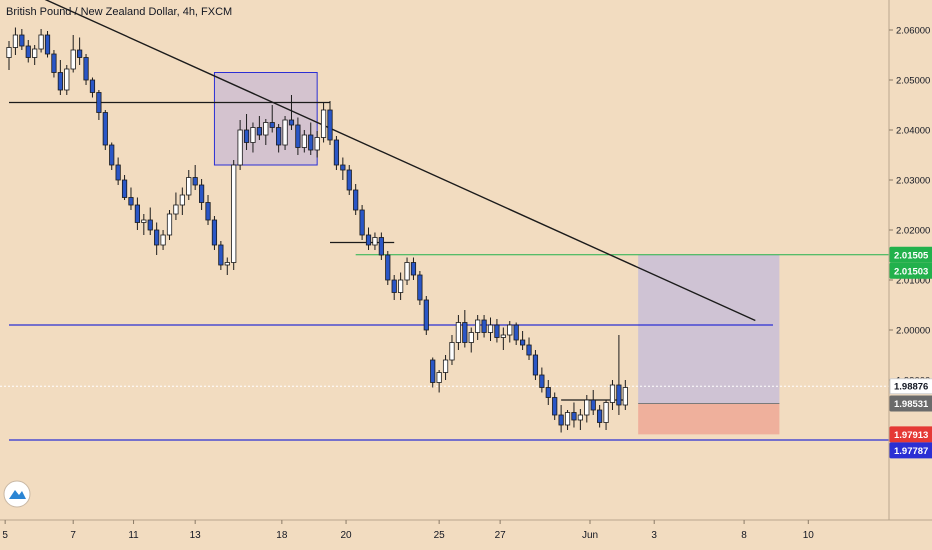 The image size is (932, 550). What do you see at coordinates (265, 119) in the screenshot?
I see `consolidation-box` at bounding box center [265, 119].